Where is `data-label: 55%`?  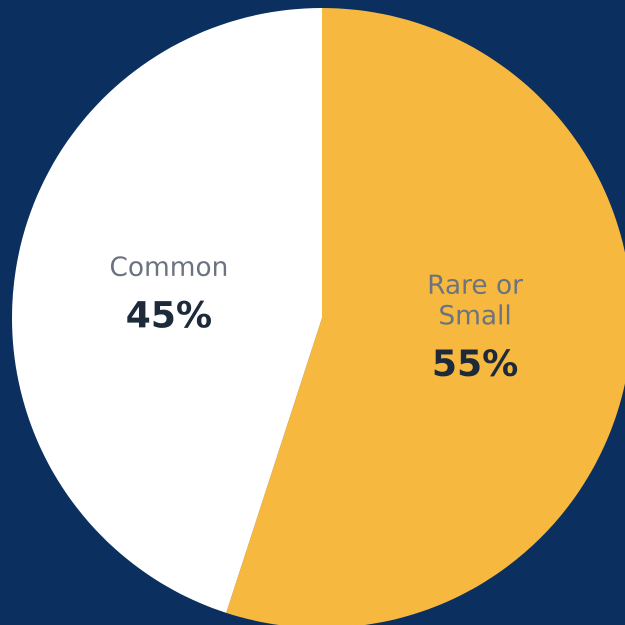 data-label: 55% is located at coordinates (476, 362).